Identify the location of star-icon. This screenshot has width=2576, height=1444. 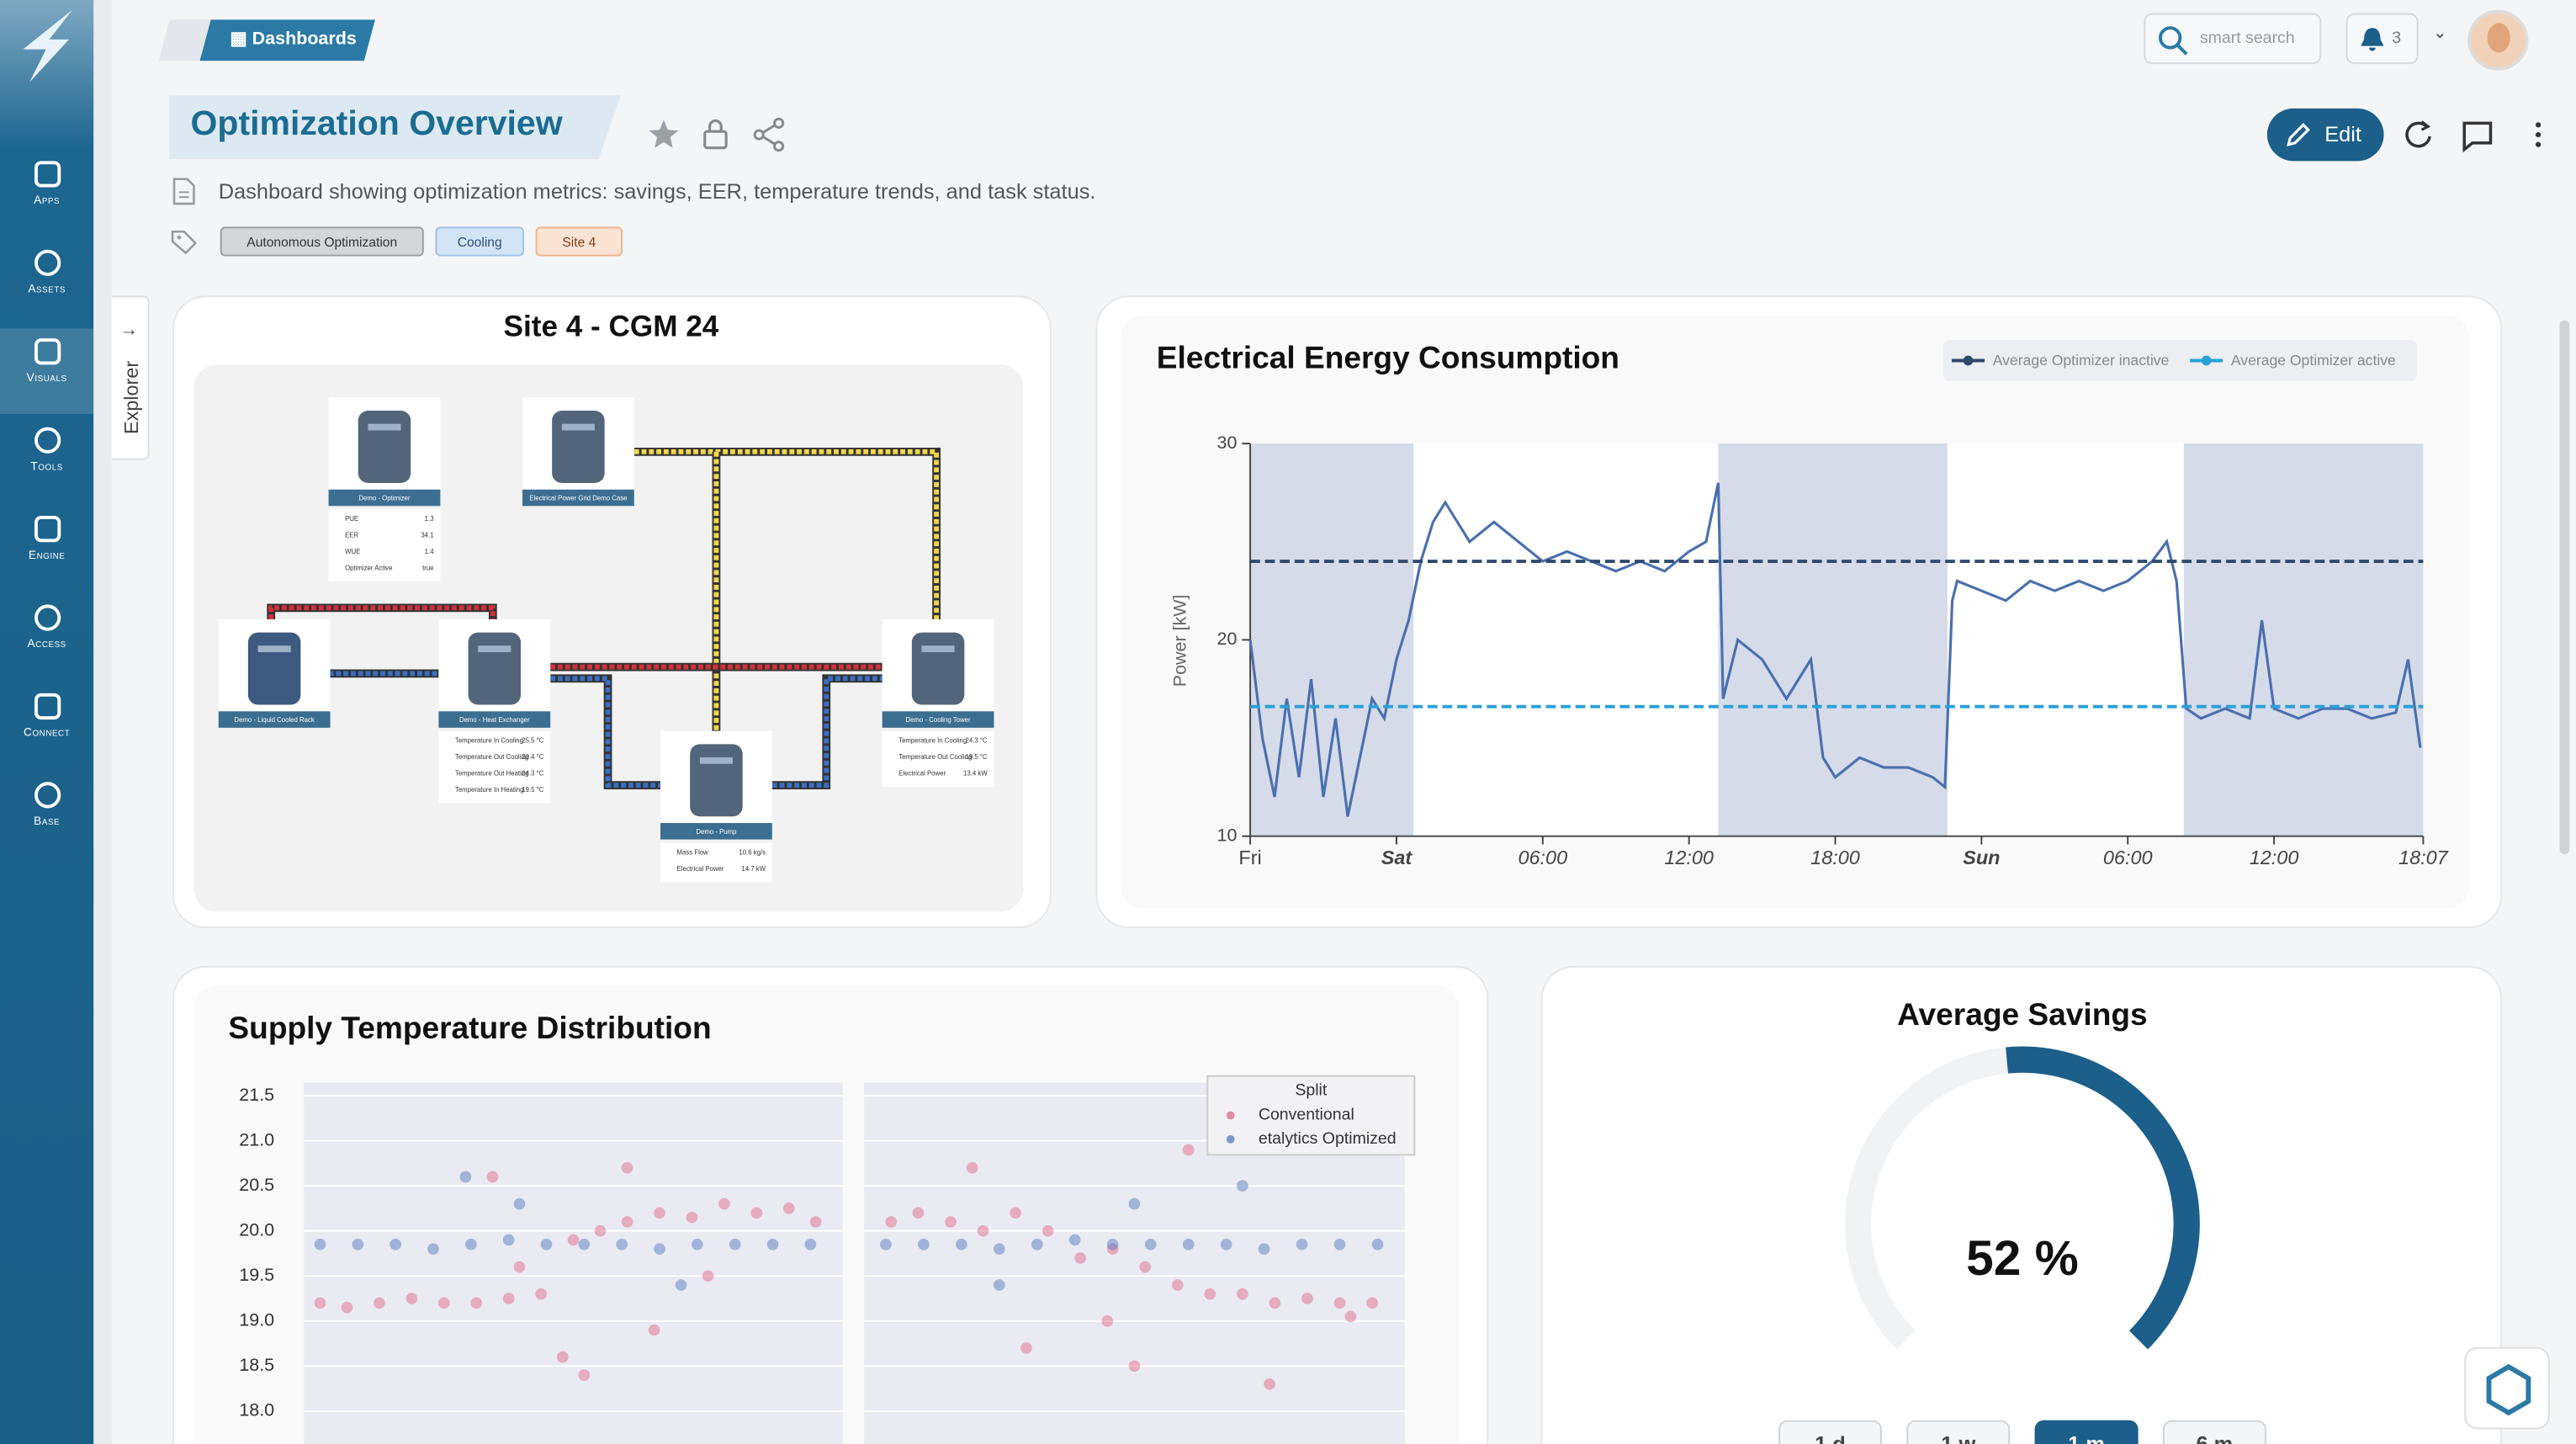
(664, 133).